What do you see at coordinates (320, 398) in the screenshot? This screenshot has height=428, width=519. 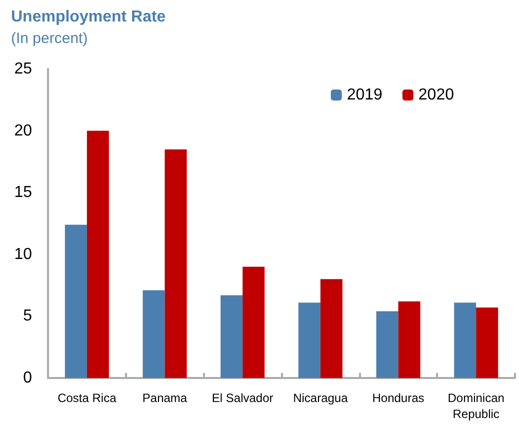 I see `x-tick-label: Nicaragua` at bounding box center [320, 398].